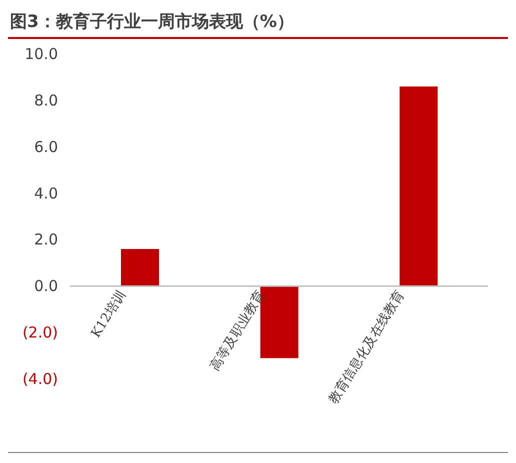 The image size is (516, 463). What do you see at coordinates (40, 379) in the screenshot?
I see `y-tick-label: (4.0)` at bounding box center [40, 379].